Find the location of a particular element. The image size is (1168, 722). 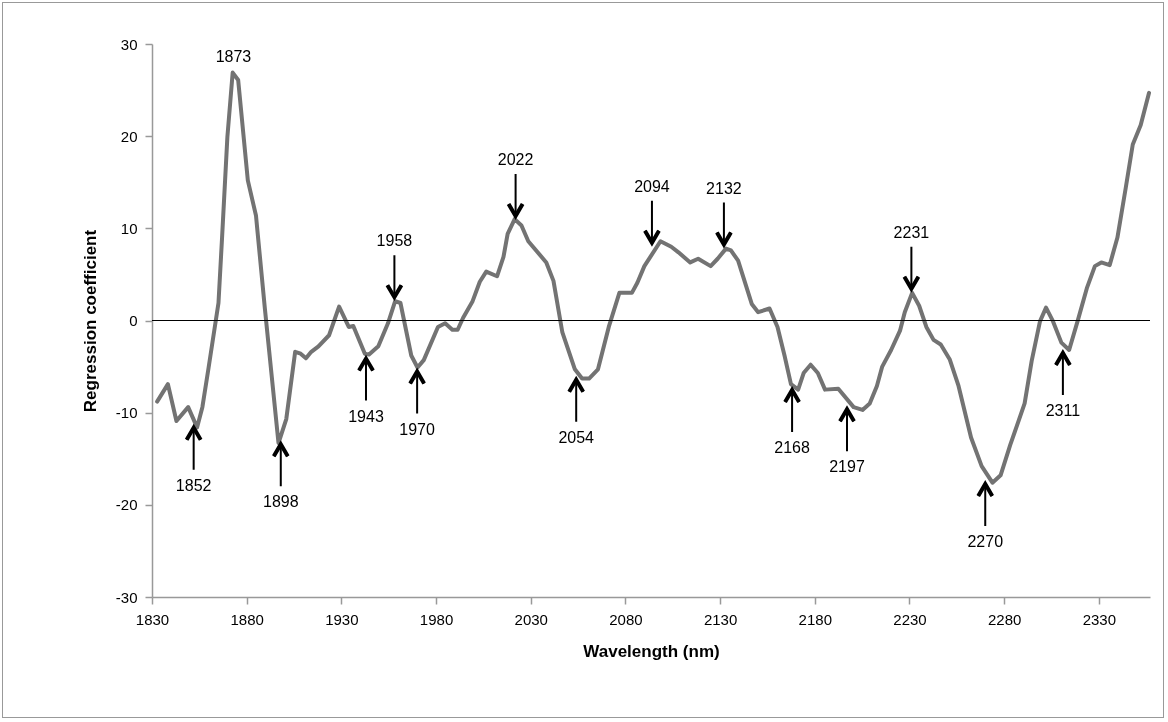

x-tick-label: 2030 is located at coordinates (531, 619).